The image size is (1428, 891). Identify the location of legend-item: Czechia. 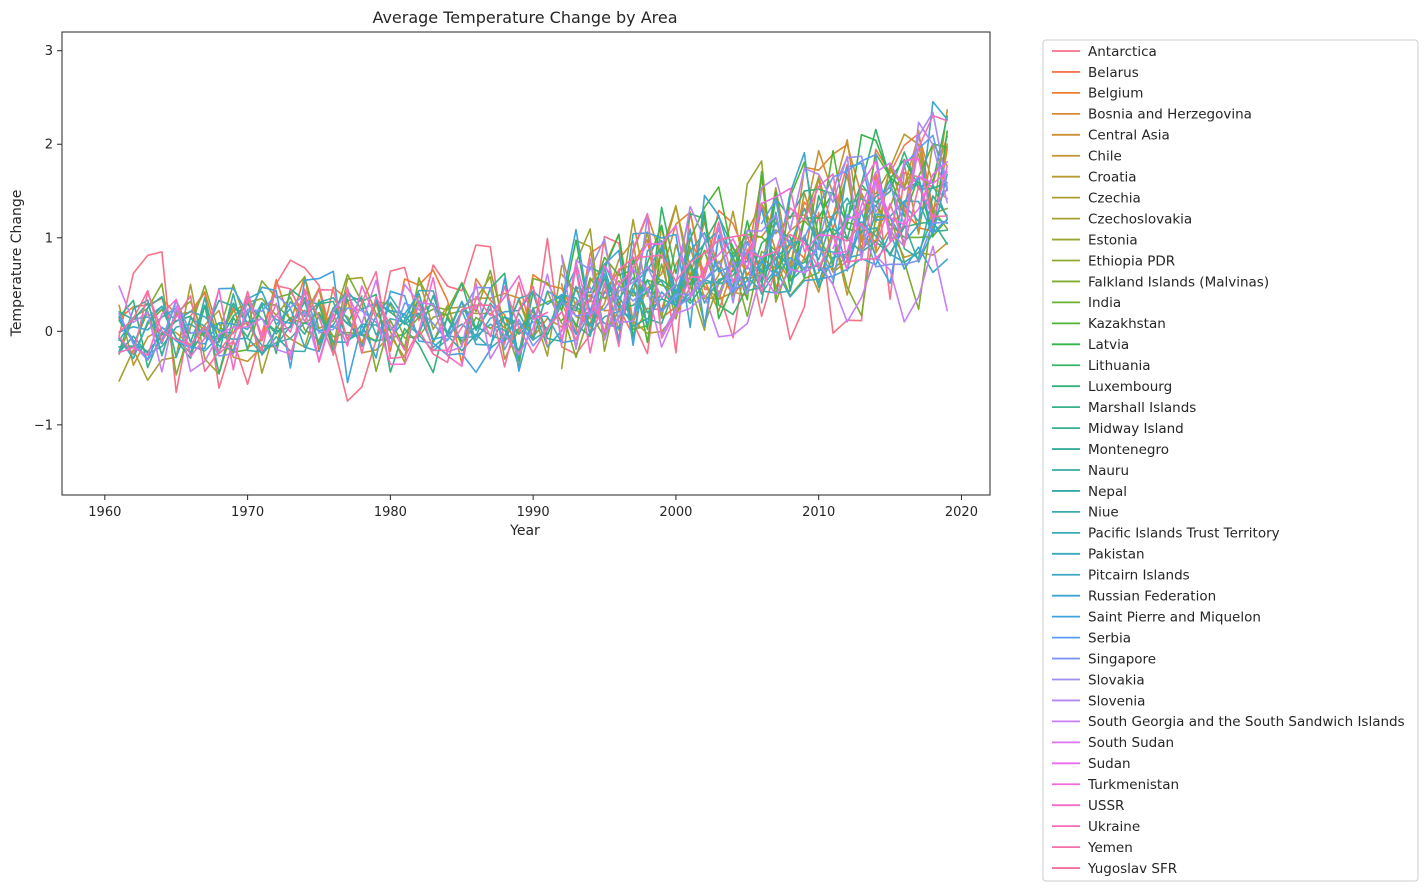
(1096, 198).